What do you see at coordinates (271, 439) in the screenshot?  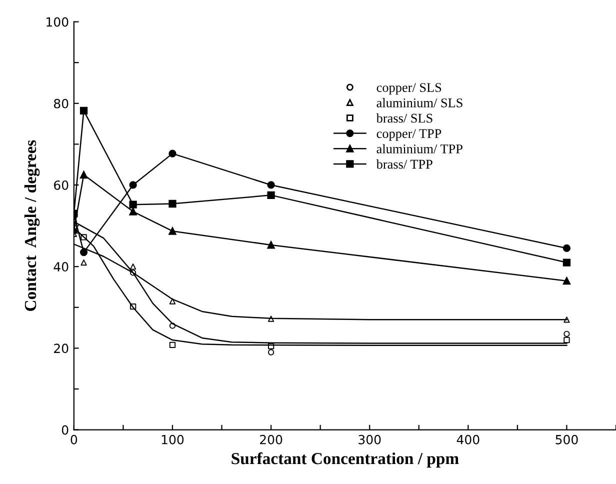 I see `x-tick-label: 200` at bounding box center [271, 439].